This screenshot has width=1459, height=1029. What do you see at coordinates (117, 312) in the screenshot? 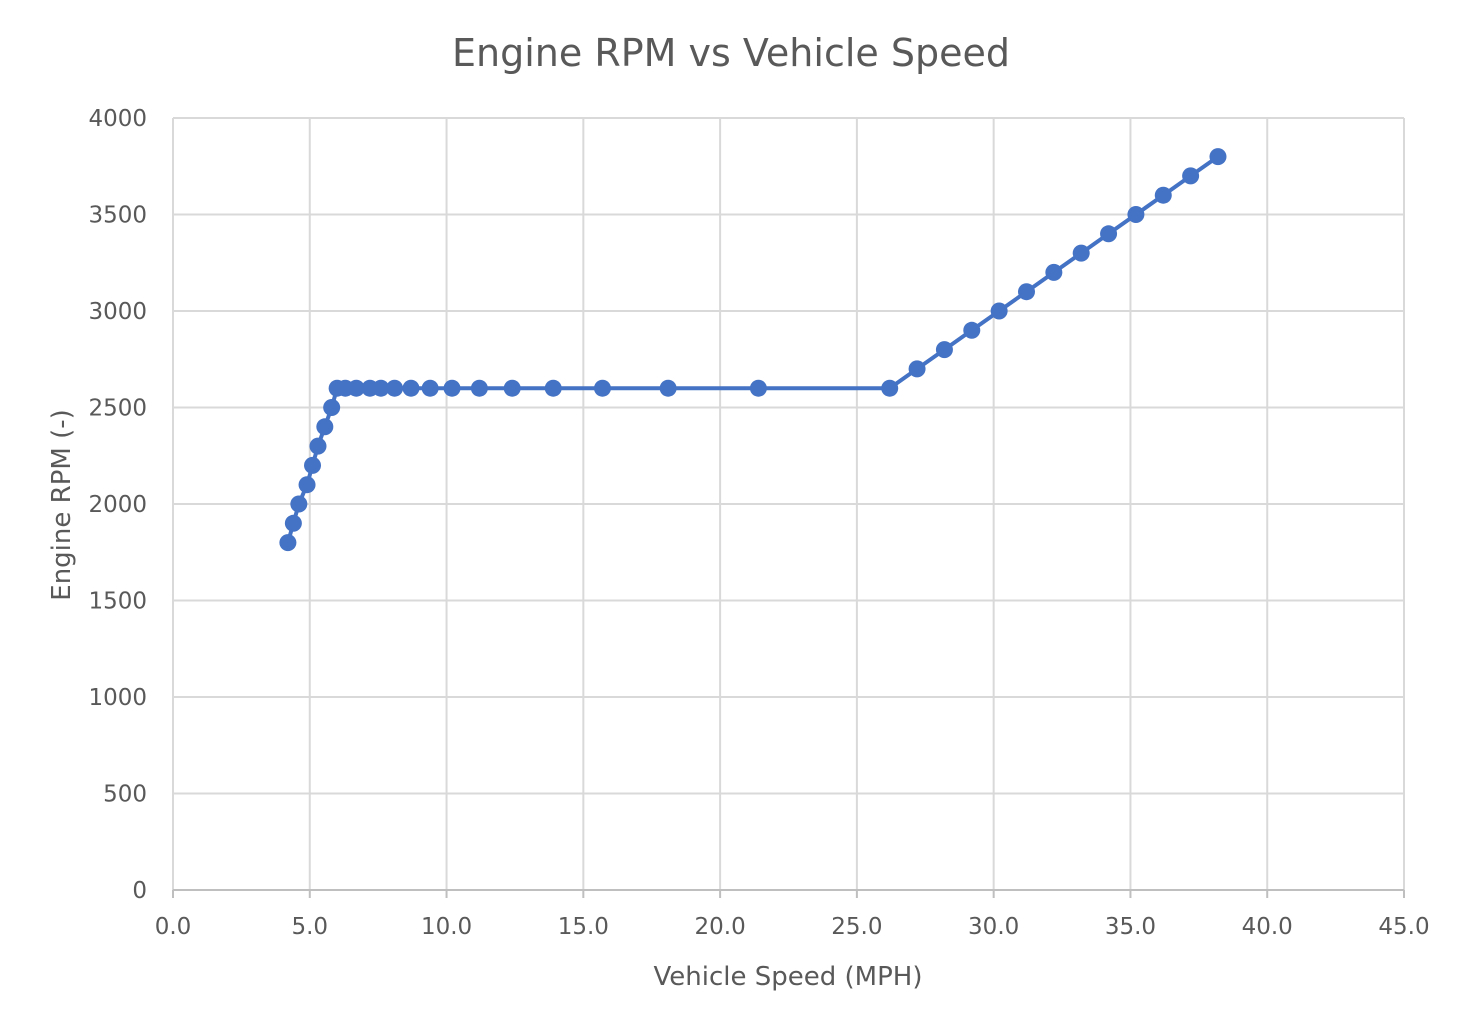
I see `y-tick-label: 3000` at bounding box center [117, 312].